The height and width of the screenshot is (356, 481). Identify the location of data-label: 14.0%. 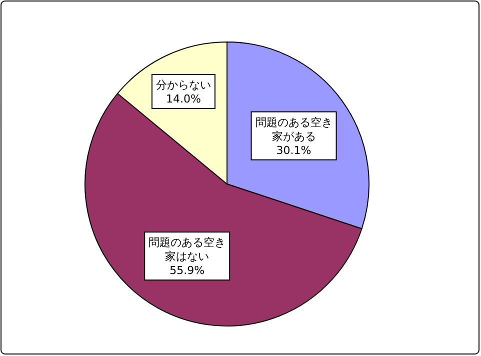
(183, 99).